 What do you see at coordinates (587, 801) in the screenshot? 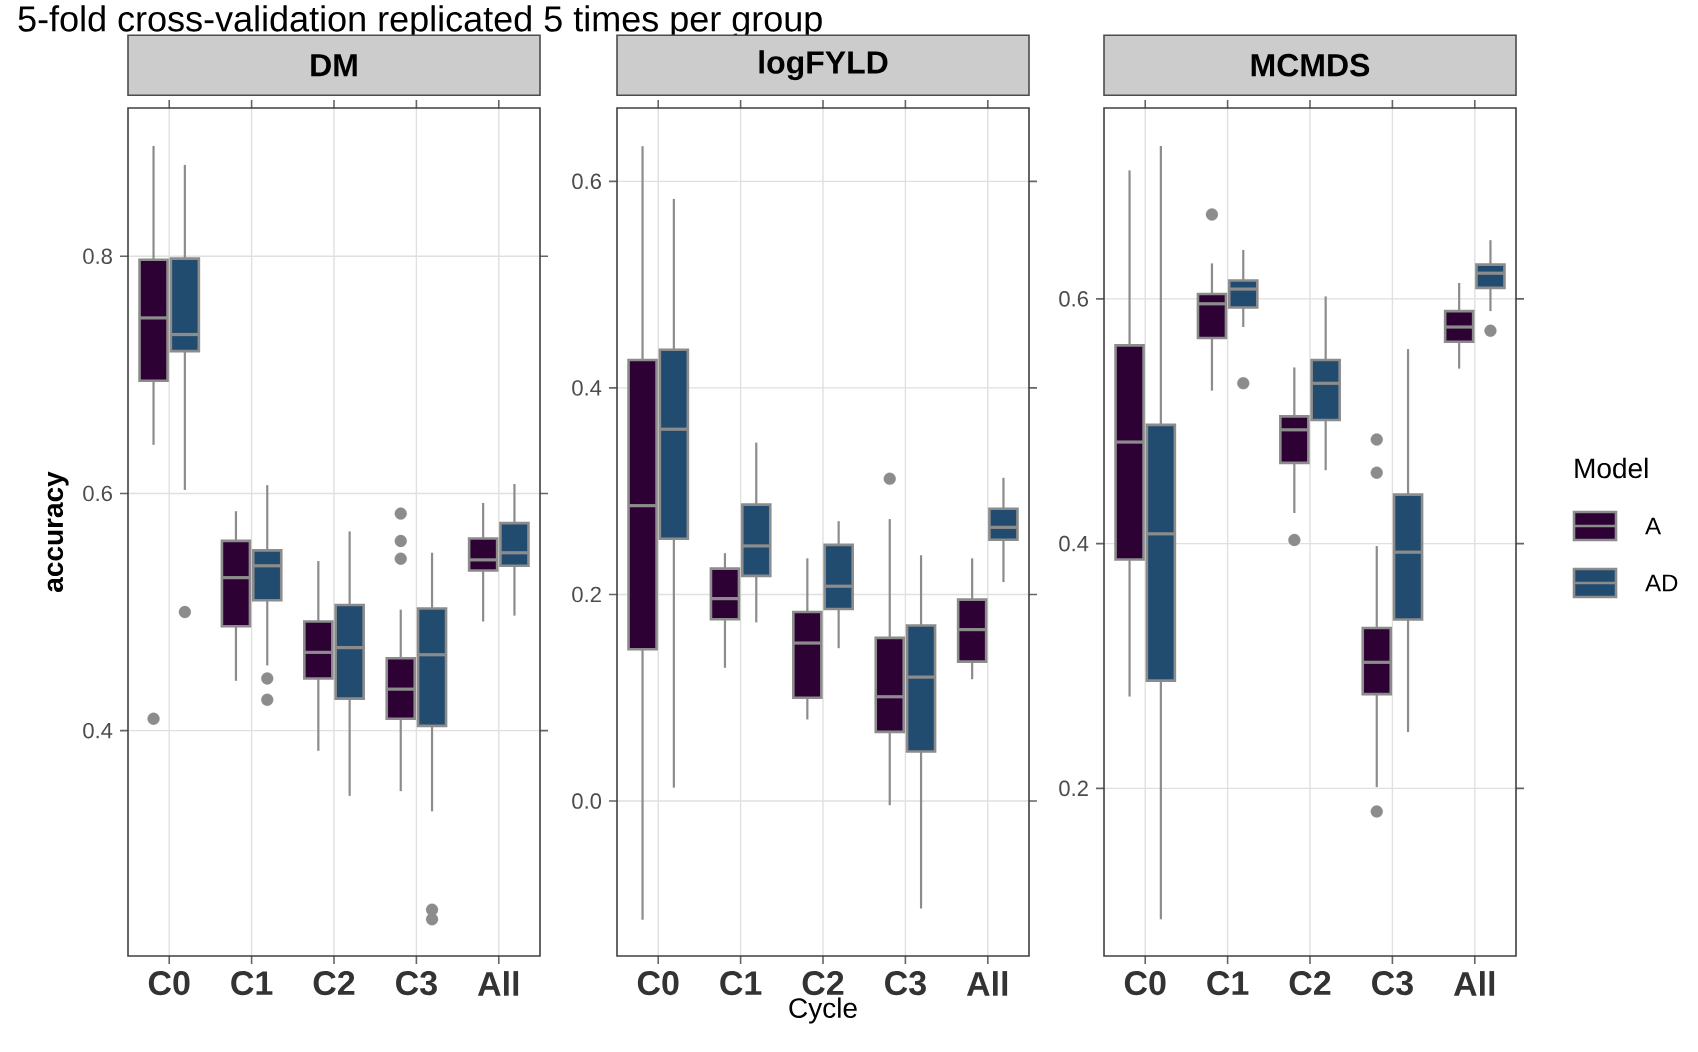
I see `y-tick-label: 0.0` at bounding box center [587, 801].